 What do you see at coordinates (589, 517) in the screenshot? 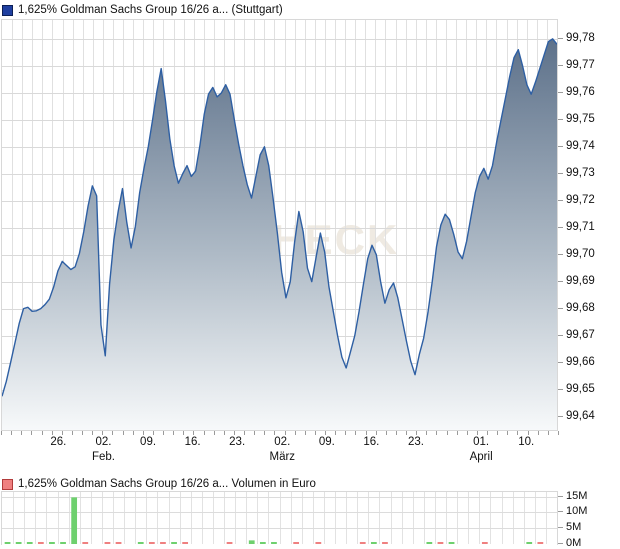
I see `volume-y-axis: 15M 10M 5M 0M` at bounding box center [589, 517].